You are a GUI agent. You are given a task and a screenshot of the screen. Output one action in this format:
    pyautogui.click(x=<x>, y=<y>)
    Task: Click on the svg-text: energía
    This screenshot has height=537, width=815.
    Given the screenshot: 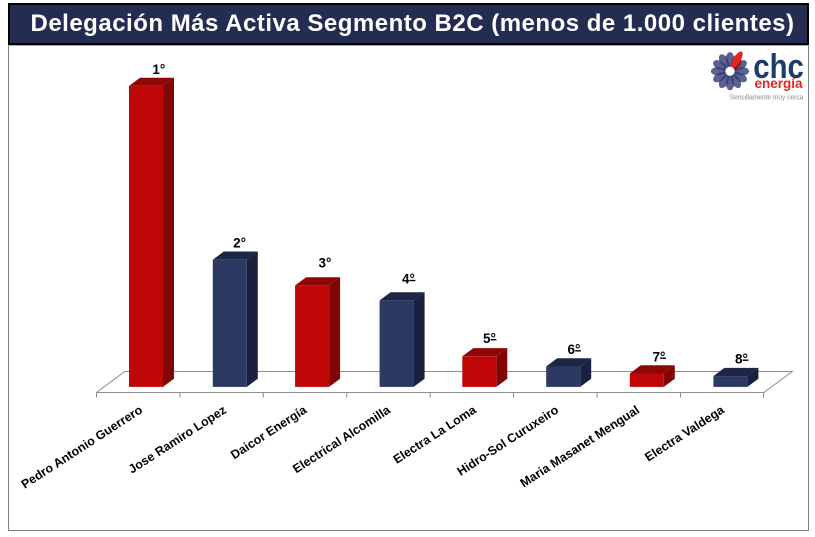 What is the action you would take?
    pyautogui.click(x=779, y=83)
    